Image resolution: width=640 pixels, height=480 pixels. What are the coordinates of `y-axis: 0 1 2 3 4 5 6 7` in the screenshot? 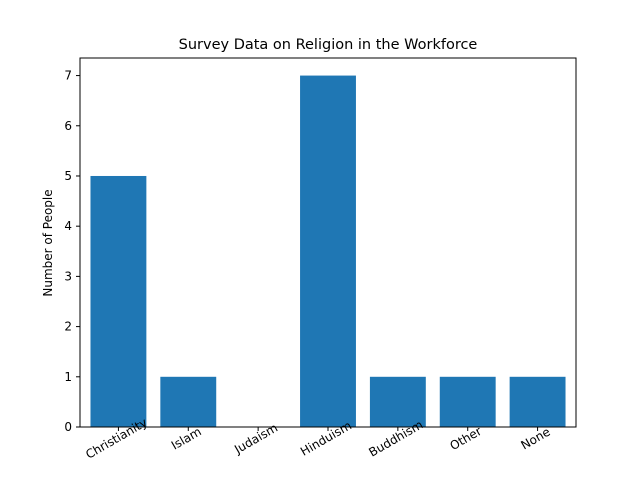 It's located at (72, 251).